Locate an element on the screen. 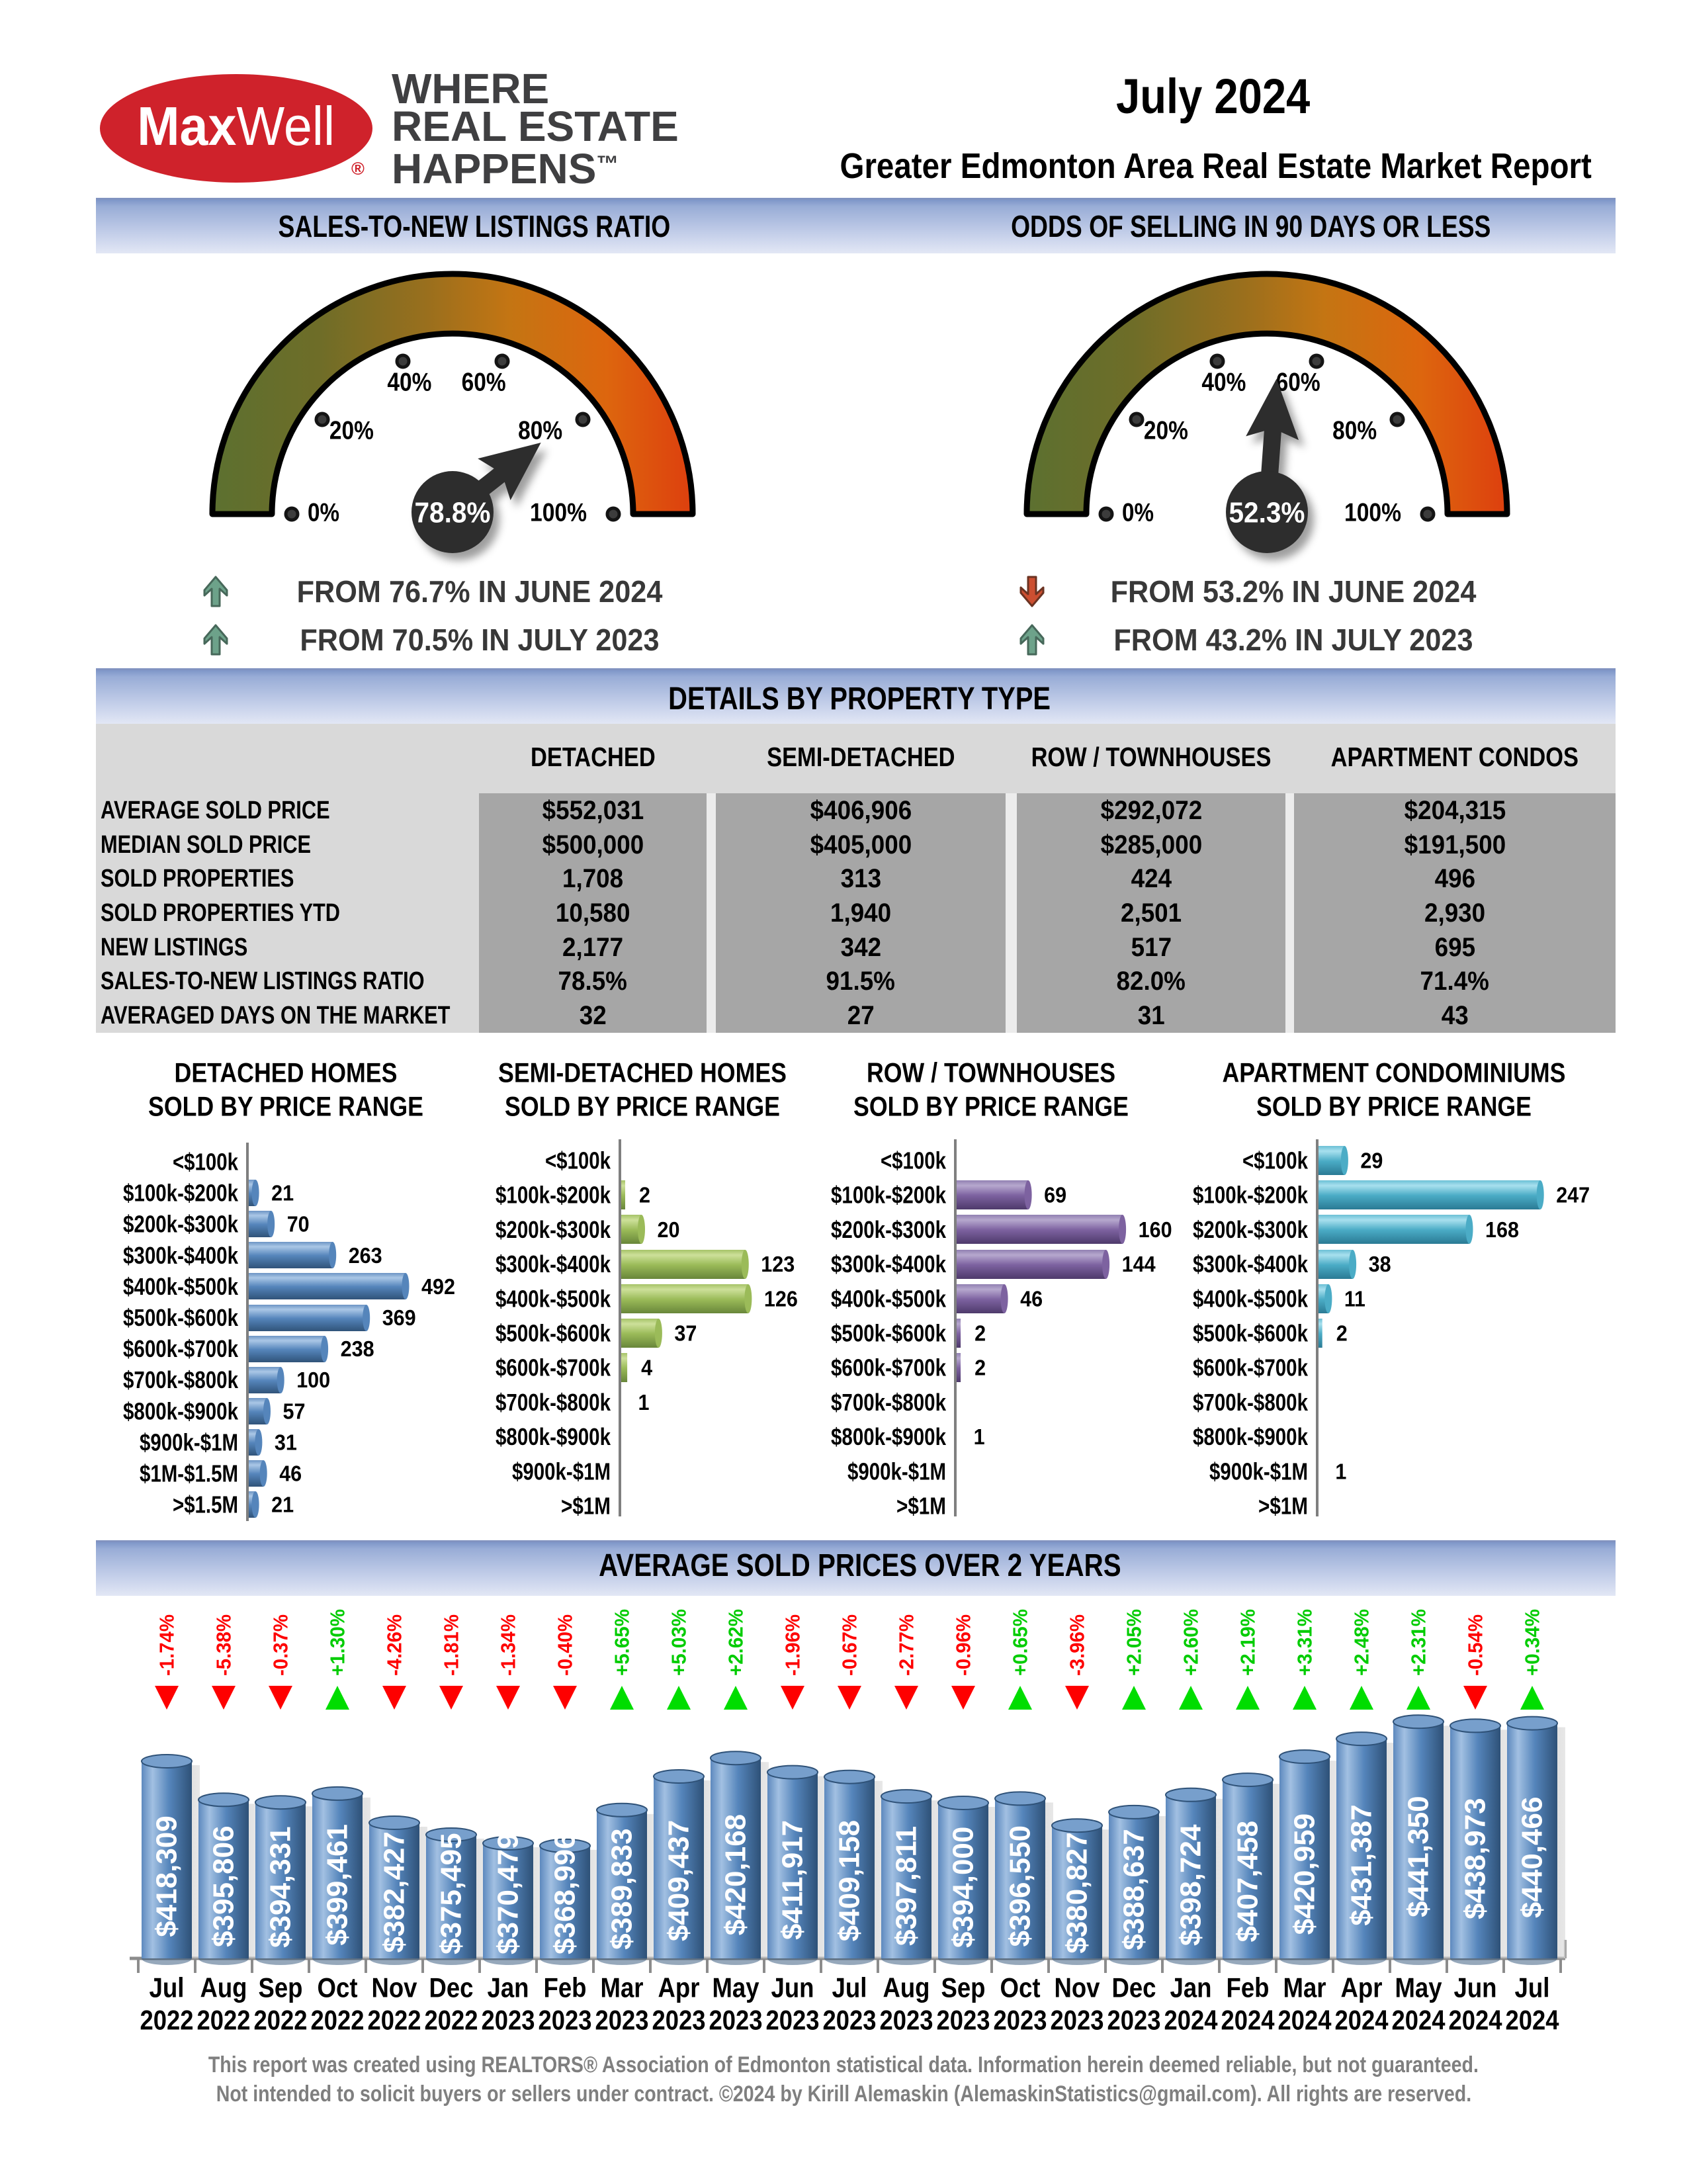  svg-text: -0.37% is located at coordinates (280, 1645).